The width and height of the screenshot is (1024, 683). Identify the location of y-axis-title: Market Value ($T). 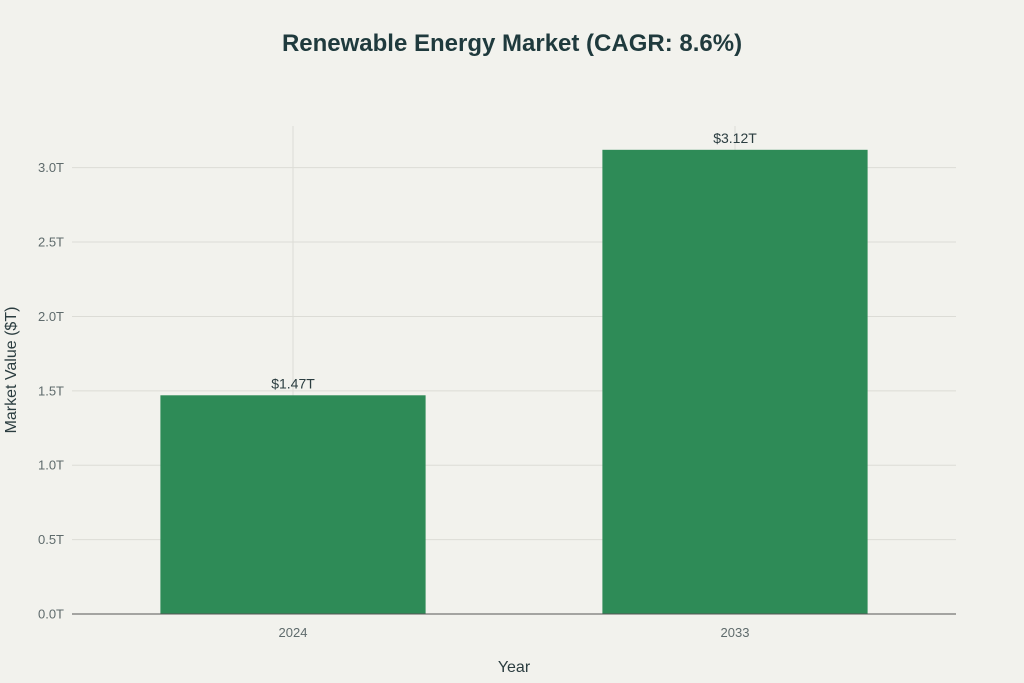
(11, 370).